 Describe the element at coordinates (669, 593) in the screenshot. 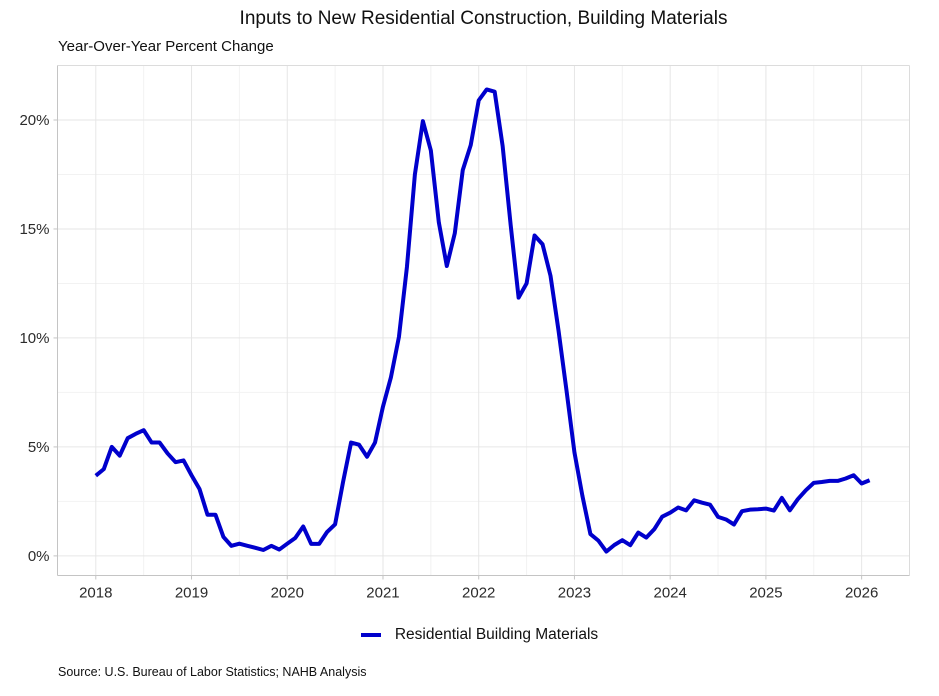

I see `x-tick-label: 2024` at that location.